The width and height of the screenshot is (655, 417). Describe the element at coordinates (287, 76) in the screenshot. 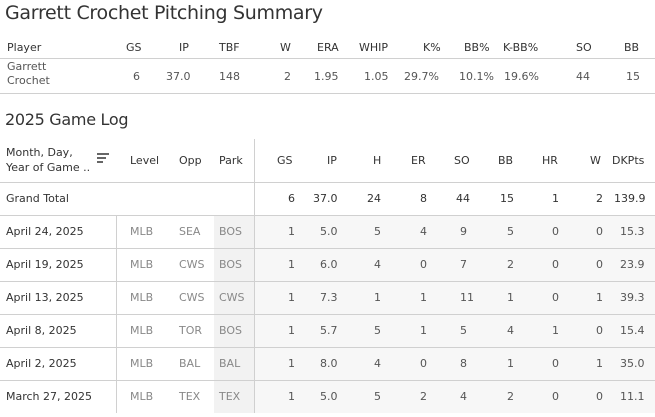

I see `summary-w: 2` at that location.